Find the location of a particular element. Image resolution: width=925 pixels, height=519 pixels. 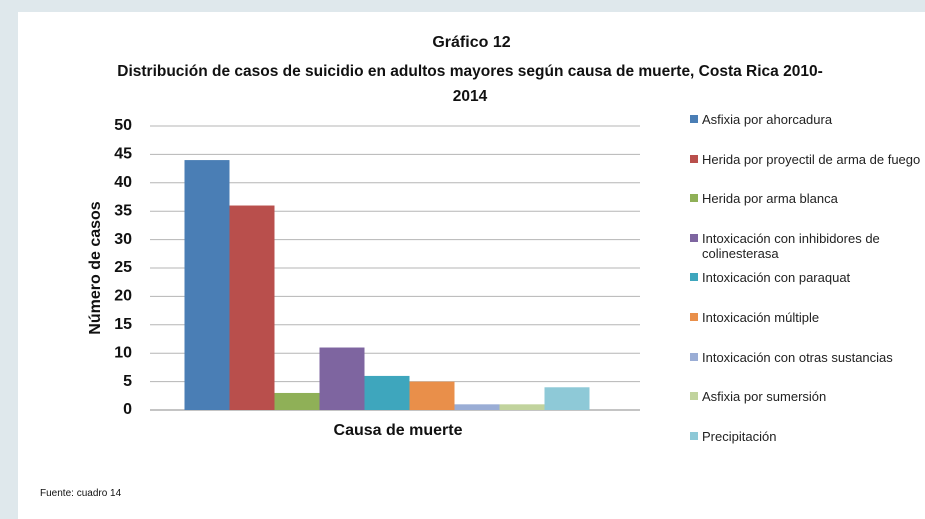

y-axis-label: Número de casos is located at coordinates (95, 267).